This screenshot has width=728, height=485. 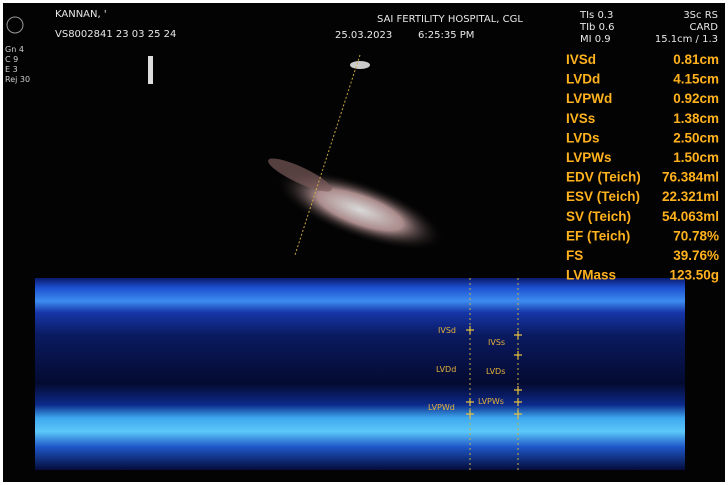 What do you see at coordinates (491, 401) in the screenshot?
I see `caliper-label: LVPWs` at bounding box center [491, 401].